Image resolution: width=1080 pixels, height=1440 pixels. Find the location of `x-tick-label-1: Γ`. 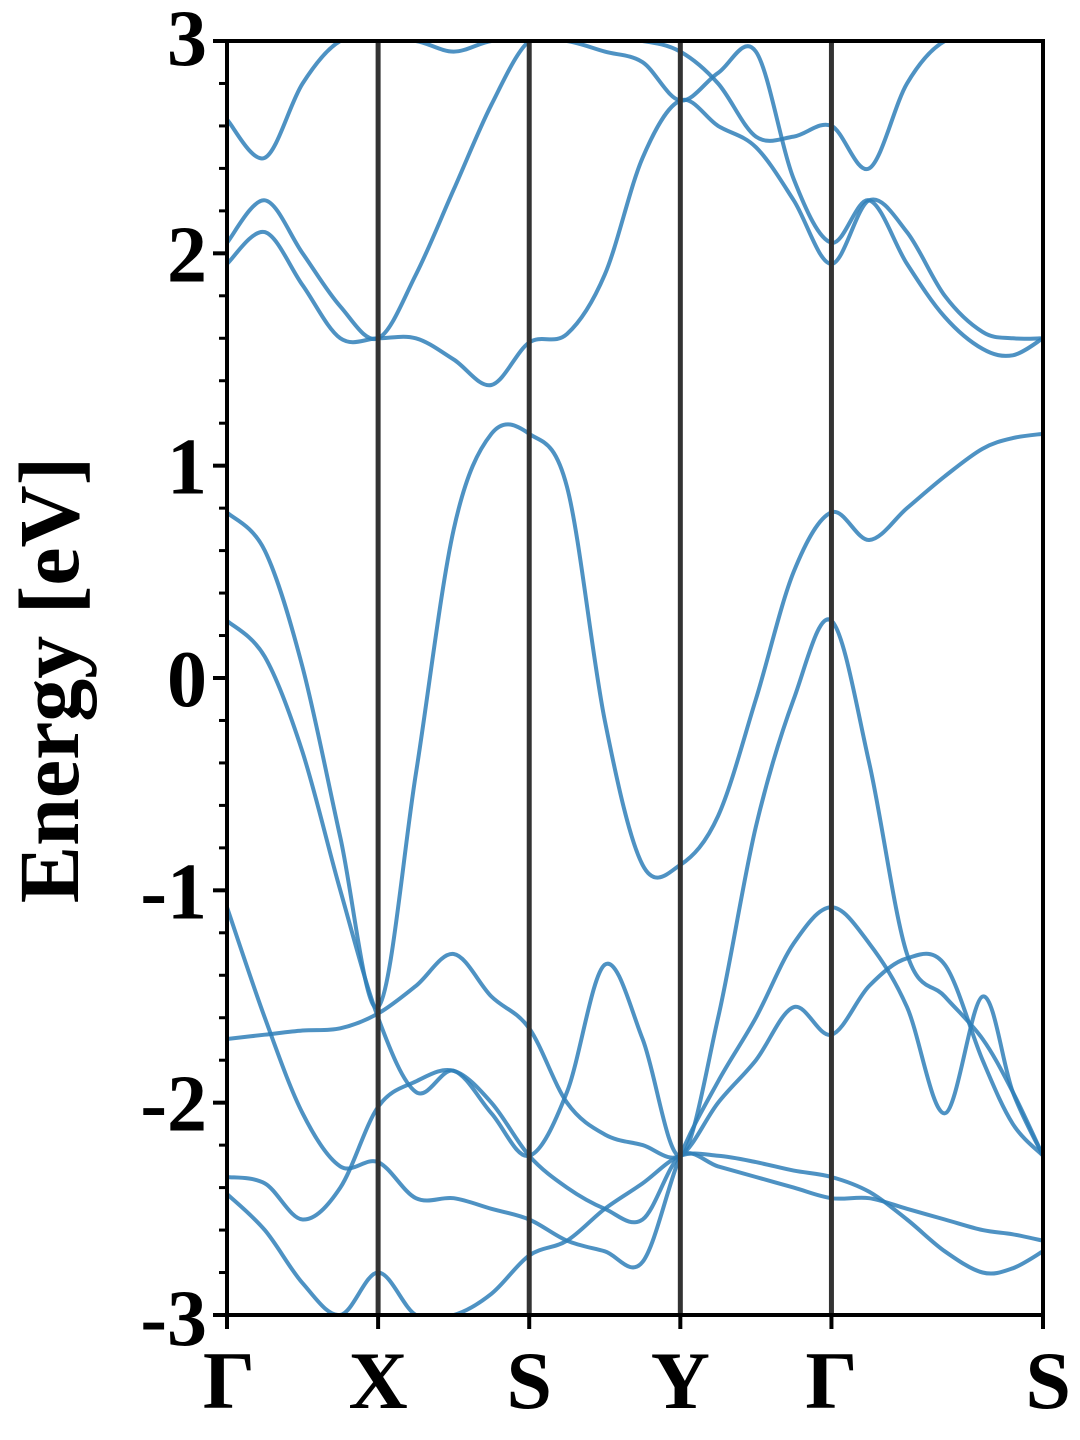

x-tick-label-1: Γ is located at coordinates (229, 1380).